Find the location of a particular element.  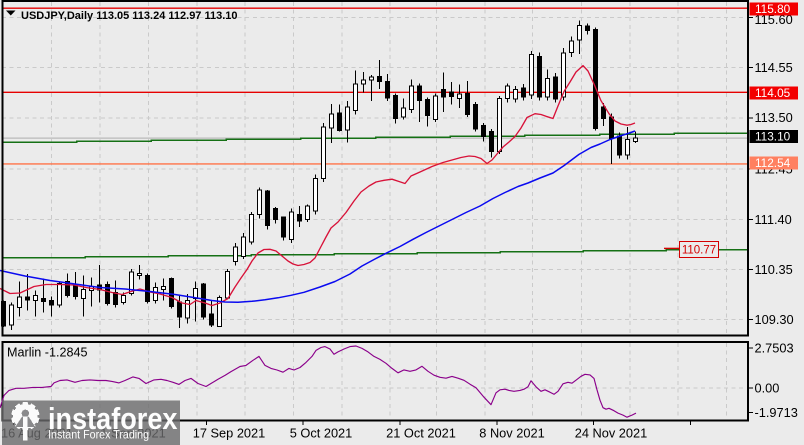

svg-text: 24 Nov 2021 is located at coordinates (611, 433).